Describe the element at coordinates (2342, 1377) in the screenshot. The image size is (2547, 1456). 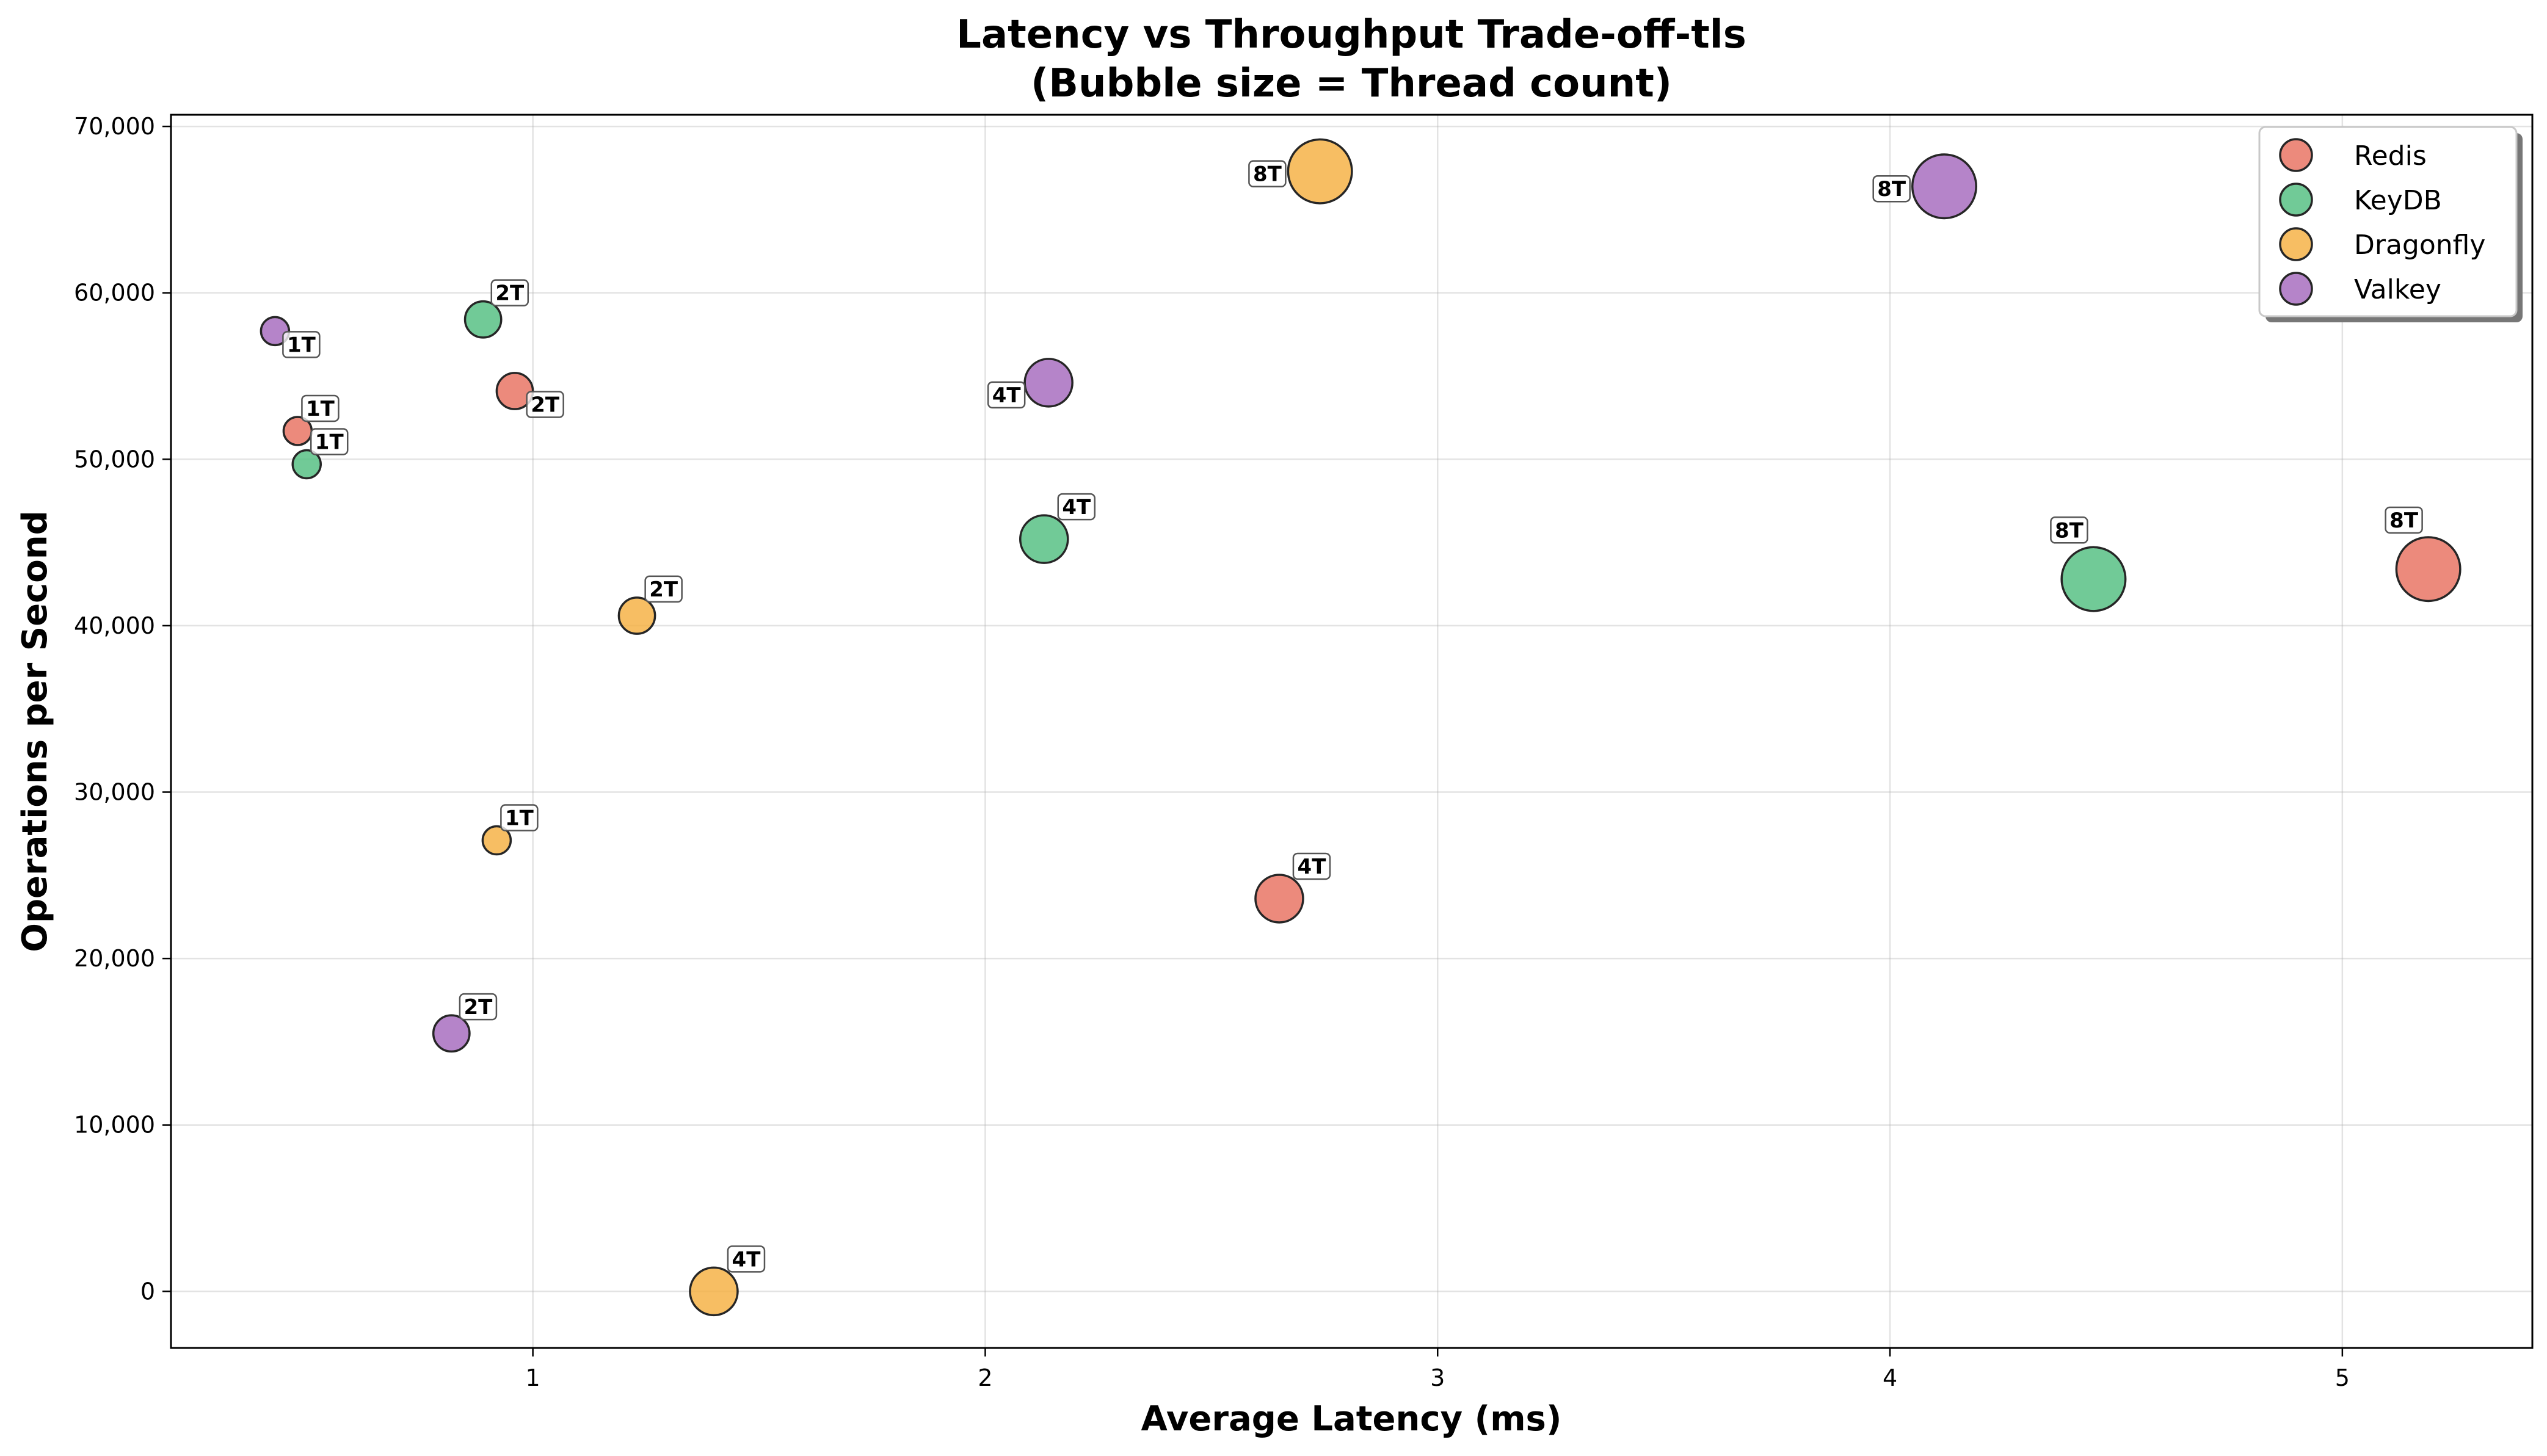
I see `x-tick-label: 5` at that location.